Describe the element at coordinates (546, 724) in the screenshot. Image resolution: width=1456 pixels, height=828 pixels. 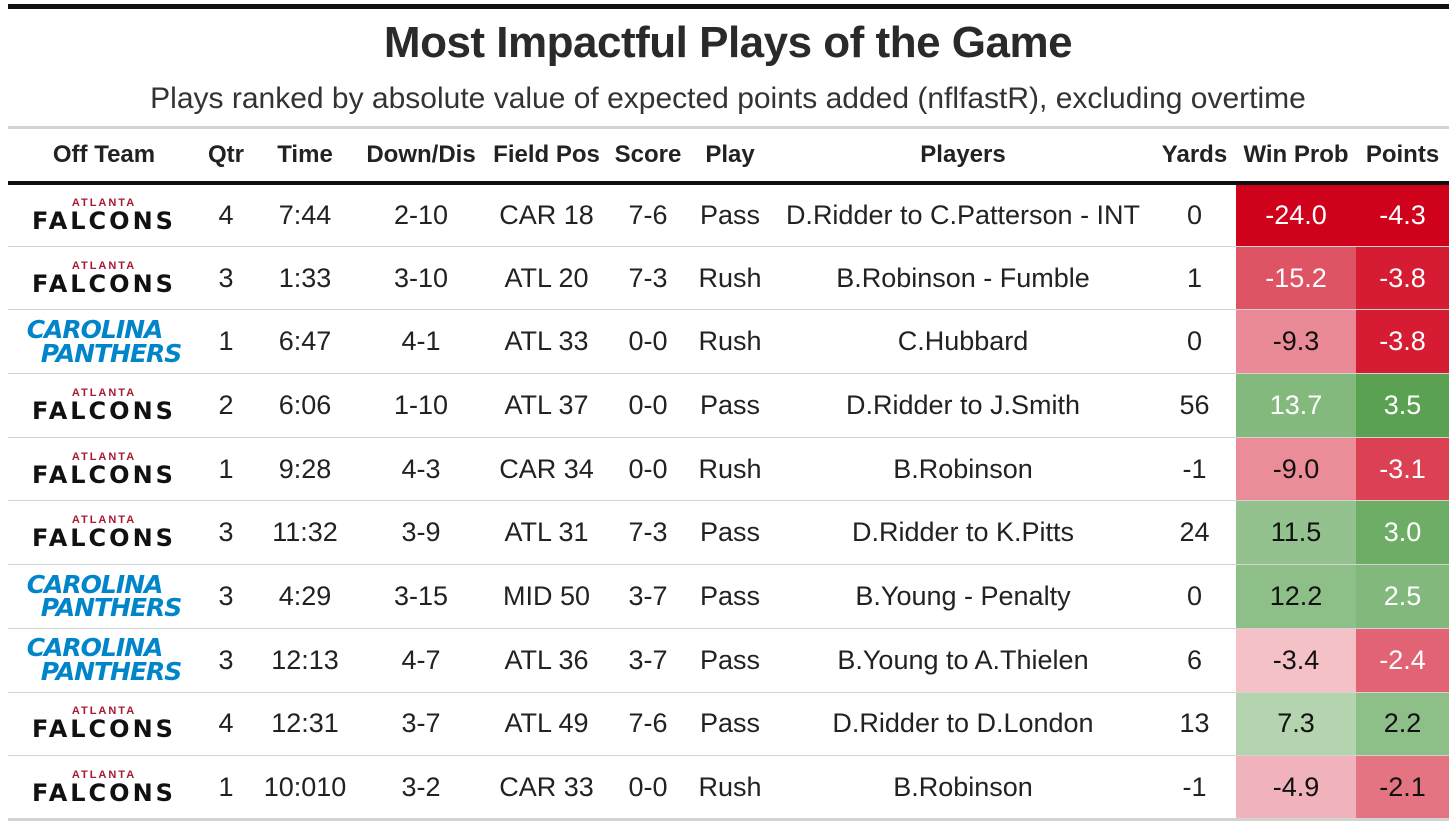
I see `field-pos-cell: ATL 49` at that location.